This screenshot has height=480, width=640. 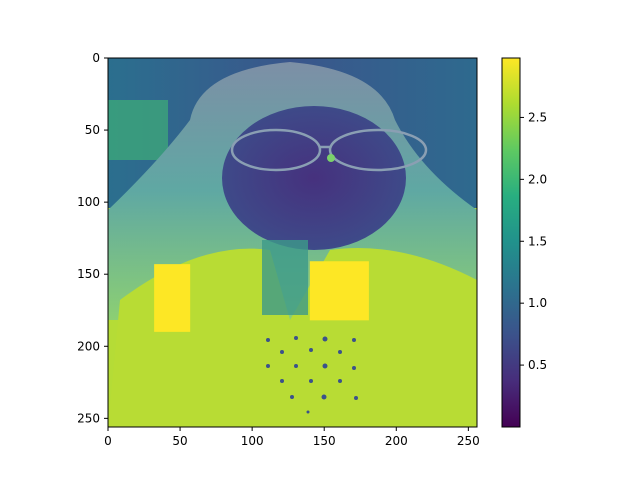 What do you see at coordinates (108, 441) in the screenshot?
I see `x-tick-label: 0` at bounding box center [108, 441].